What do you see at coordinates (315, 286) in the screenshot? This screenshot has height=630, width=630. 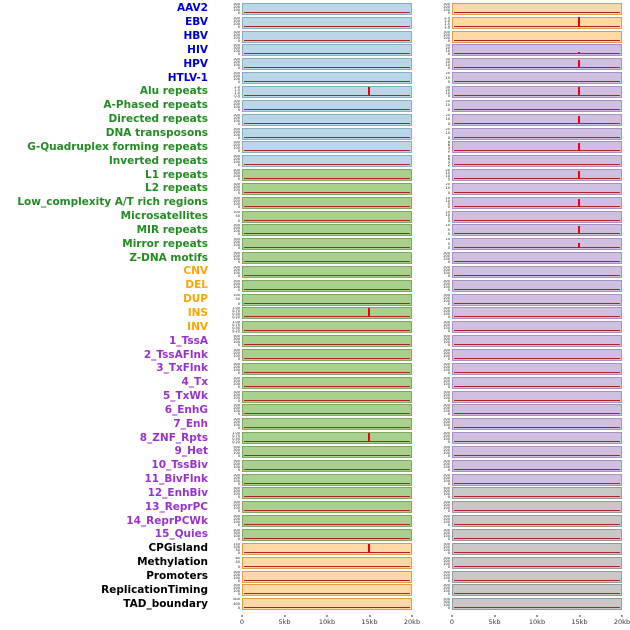 I see `track-row: DEL 300 200 100 0 300 200 100 0` at bounding box center [315, 286].